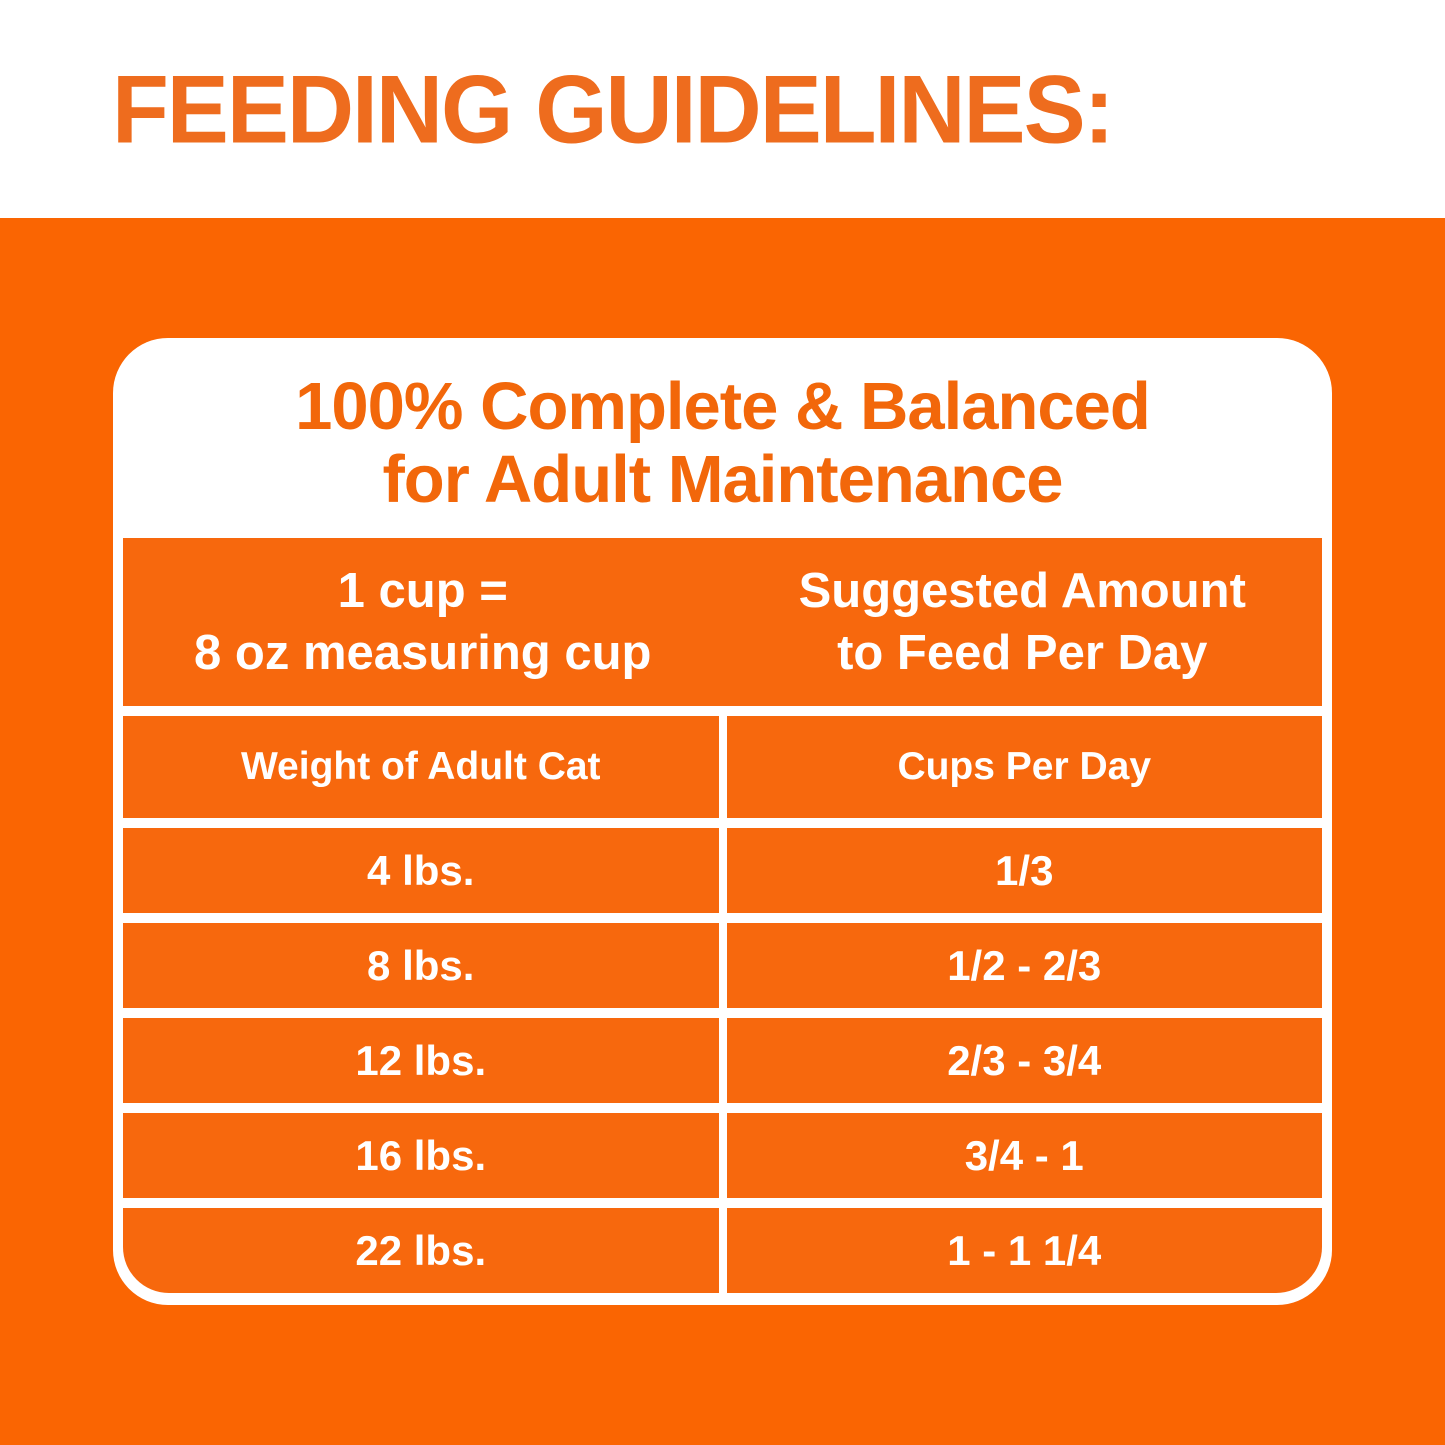 This screenshot has width=1445, height=1445. Describe the element at coordinates (722, 870) in the screenshot. I see `table-row: 4 lbs. 1/3` at that location.